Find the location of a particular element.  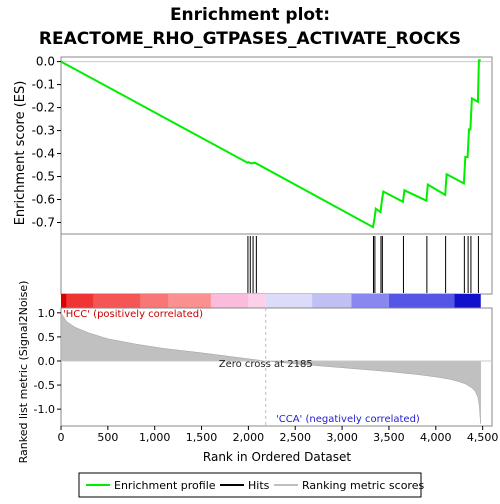

es-y-tick-label: -0.6 is located at coordinates (43, 200).